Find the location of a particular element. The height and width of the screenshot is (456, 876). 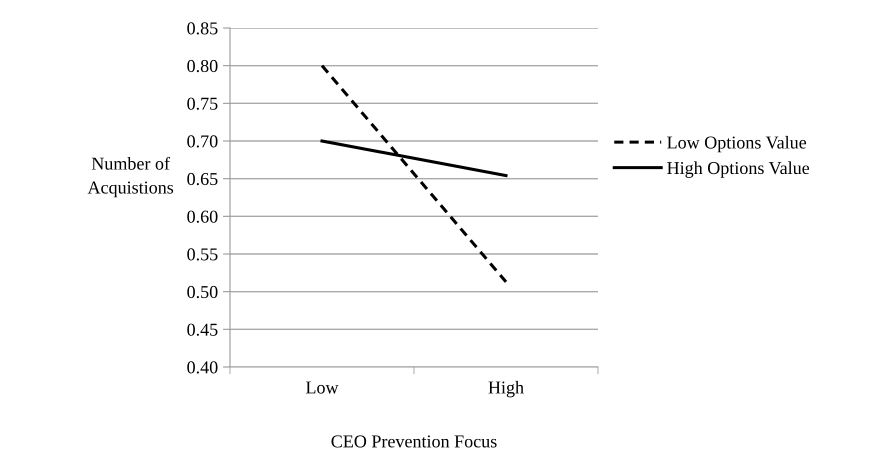

y-tick-label: 0.85 is located at coordinates (202, 28).